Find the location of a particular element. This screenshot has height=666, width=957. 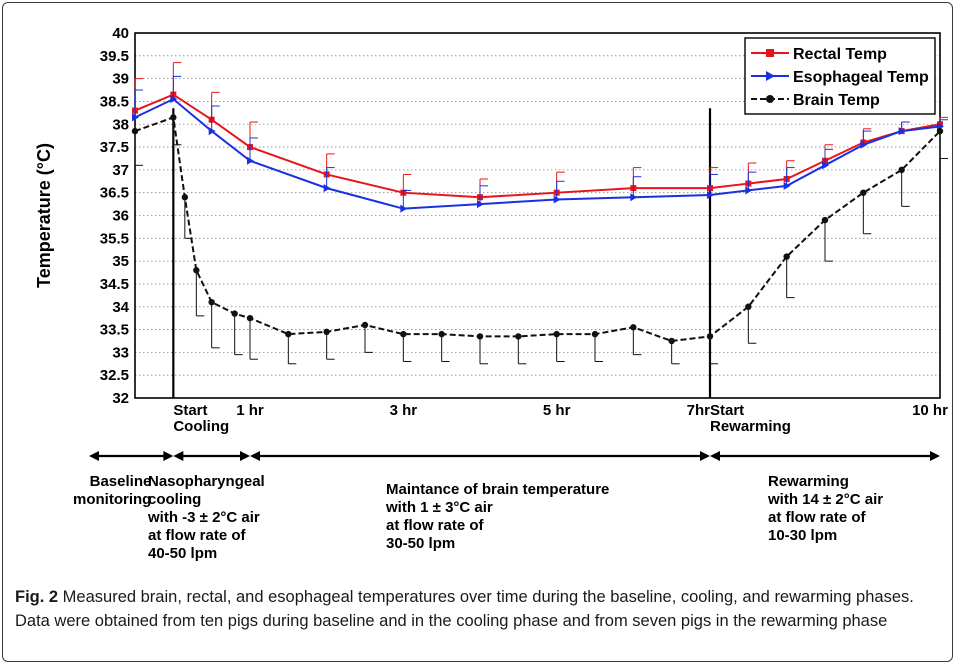

x-tick-label: 5 hr is located at coordinates (557, 410).